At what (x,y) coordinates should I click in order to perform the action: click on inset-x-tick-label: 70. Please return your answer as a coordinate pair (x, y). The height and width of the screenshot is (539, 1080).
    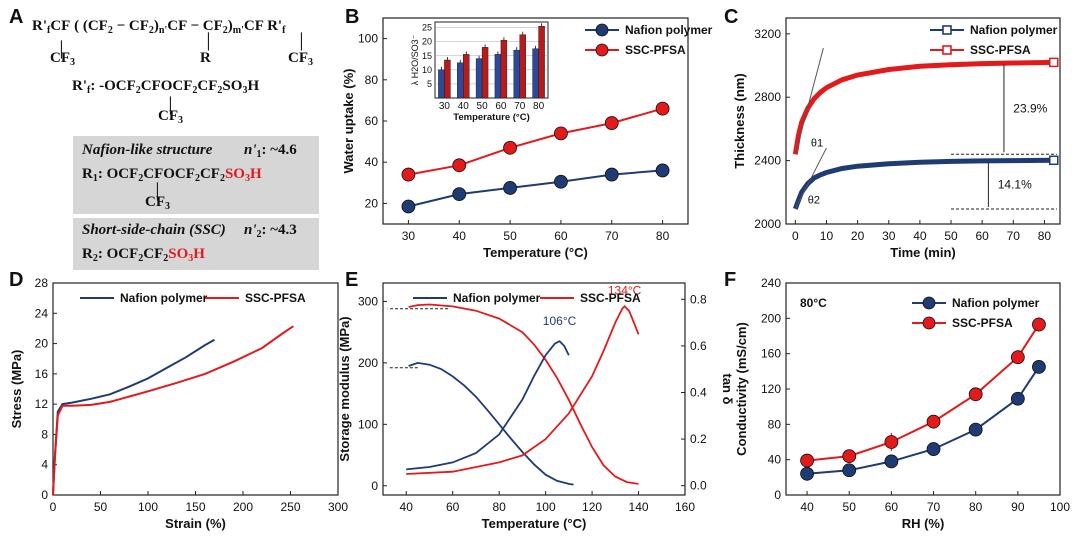
    Looking at the image, I should click on (520, 106).